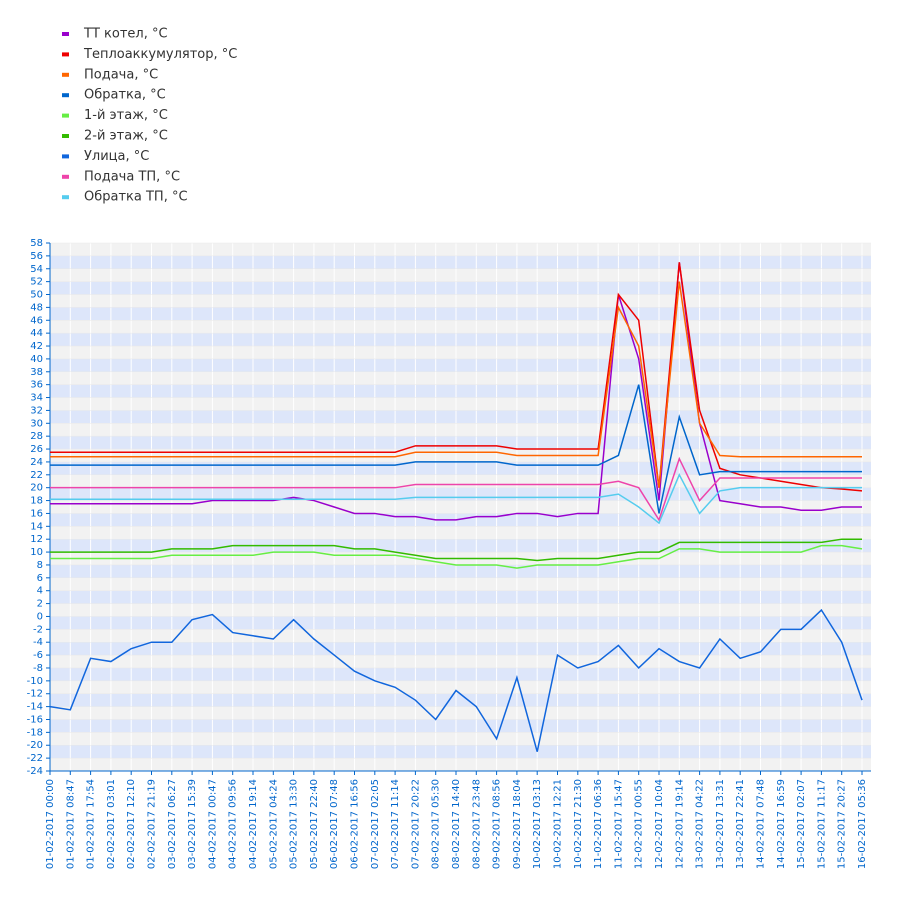  I want to click on x-tick-label: 11-02-2017 15:47, so click(618, 824).